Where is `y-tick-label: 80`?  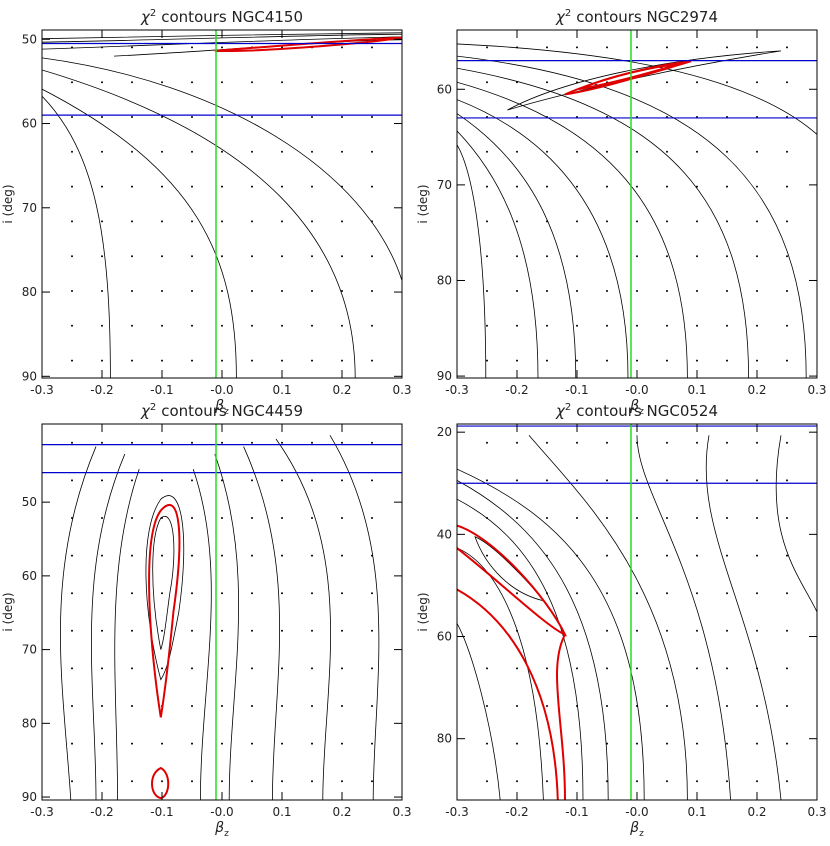
y-tick-label: 80 is located at coordinates (444, 280).